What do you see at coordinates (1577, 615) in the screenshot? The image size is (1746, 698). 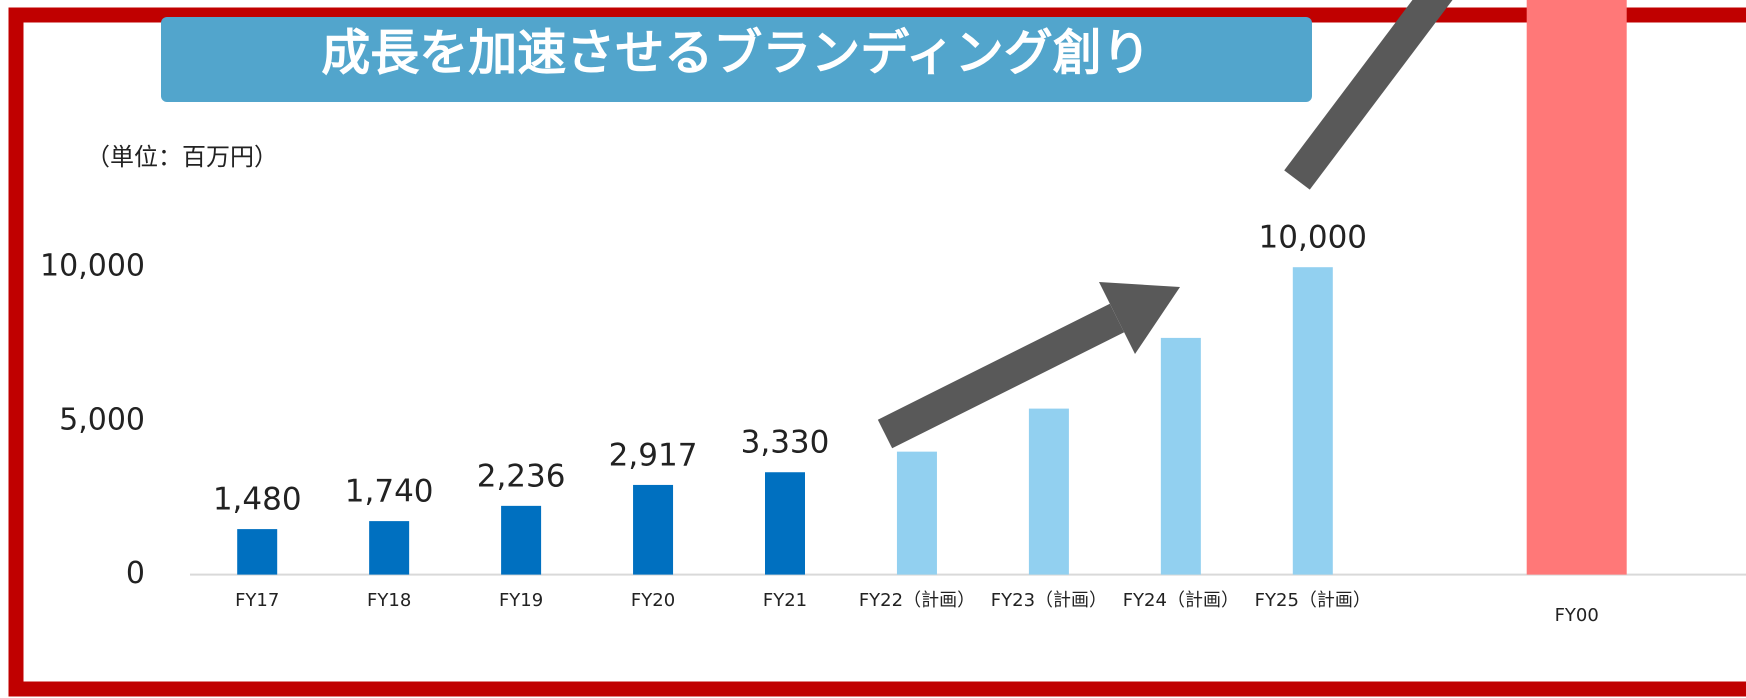 I see `x-tick-label: FY00` at bounding box center [1577, 615].